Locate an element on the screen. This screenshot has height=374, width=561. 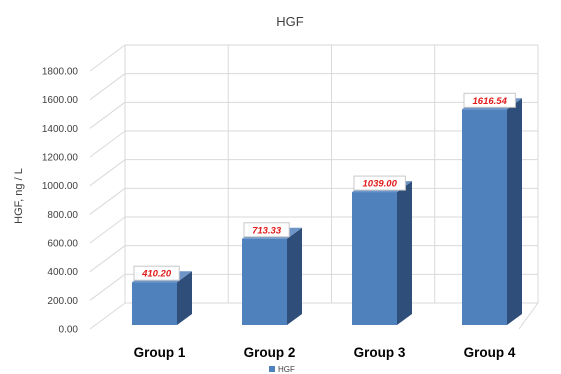
data-label-text: 1039.00 is located at coordinates (380, 184).